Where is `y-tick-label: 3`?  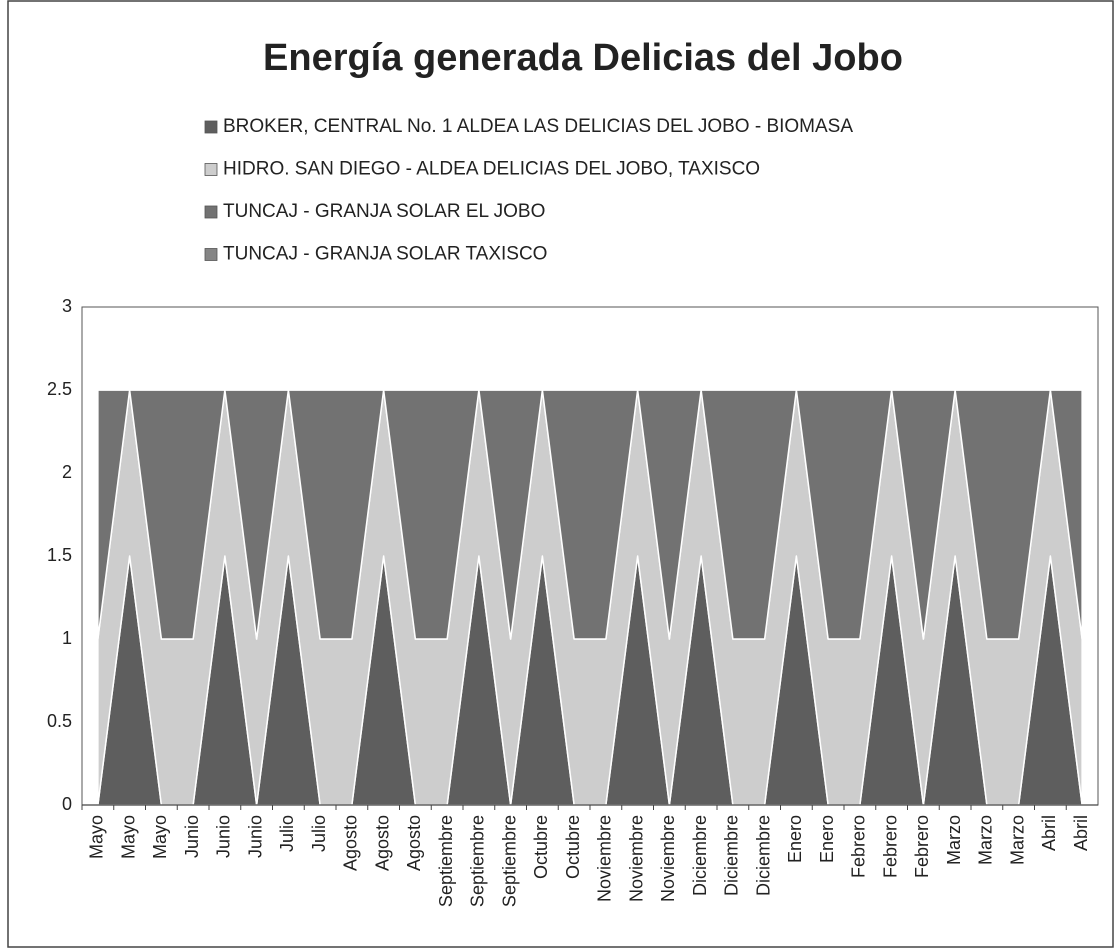 y-tick-label: 3 is located at coordinates (67, 306).